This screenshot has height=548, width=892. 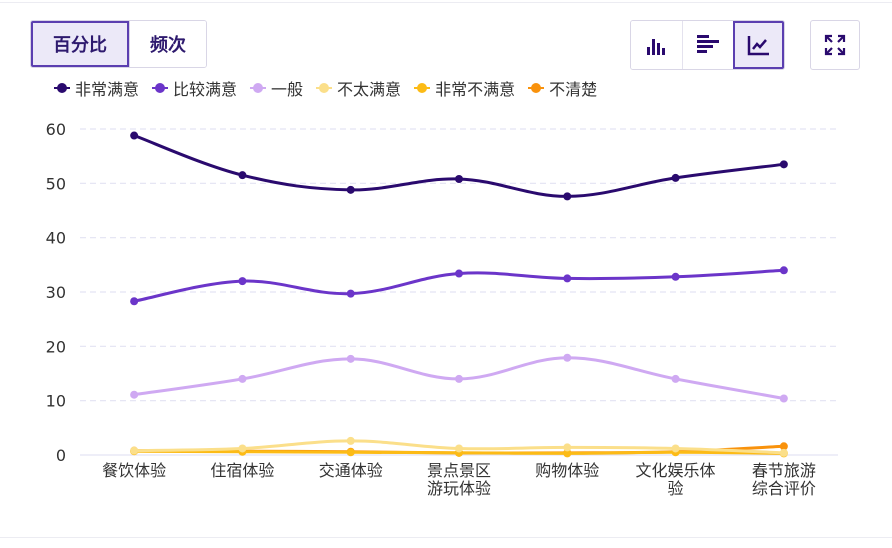 I want to click on x-tick-label-line: 游玩体验, so click(x=458, y=488).